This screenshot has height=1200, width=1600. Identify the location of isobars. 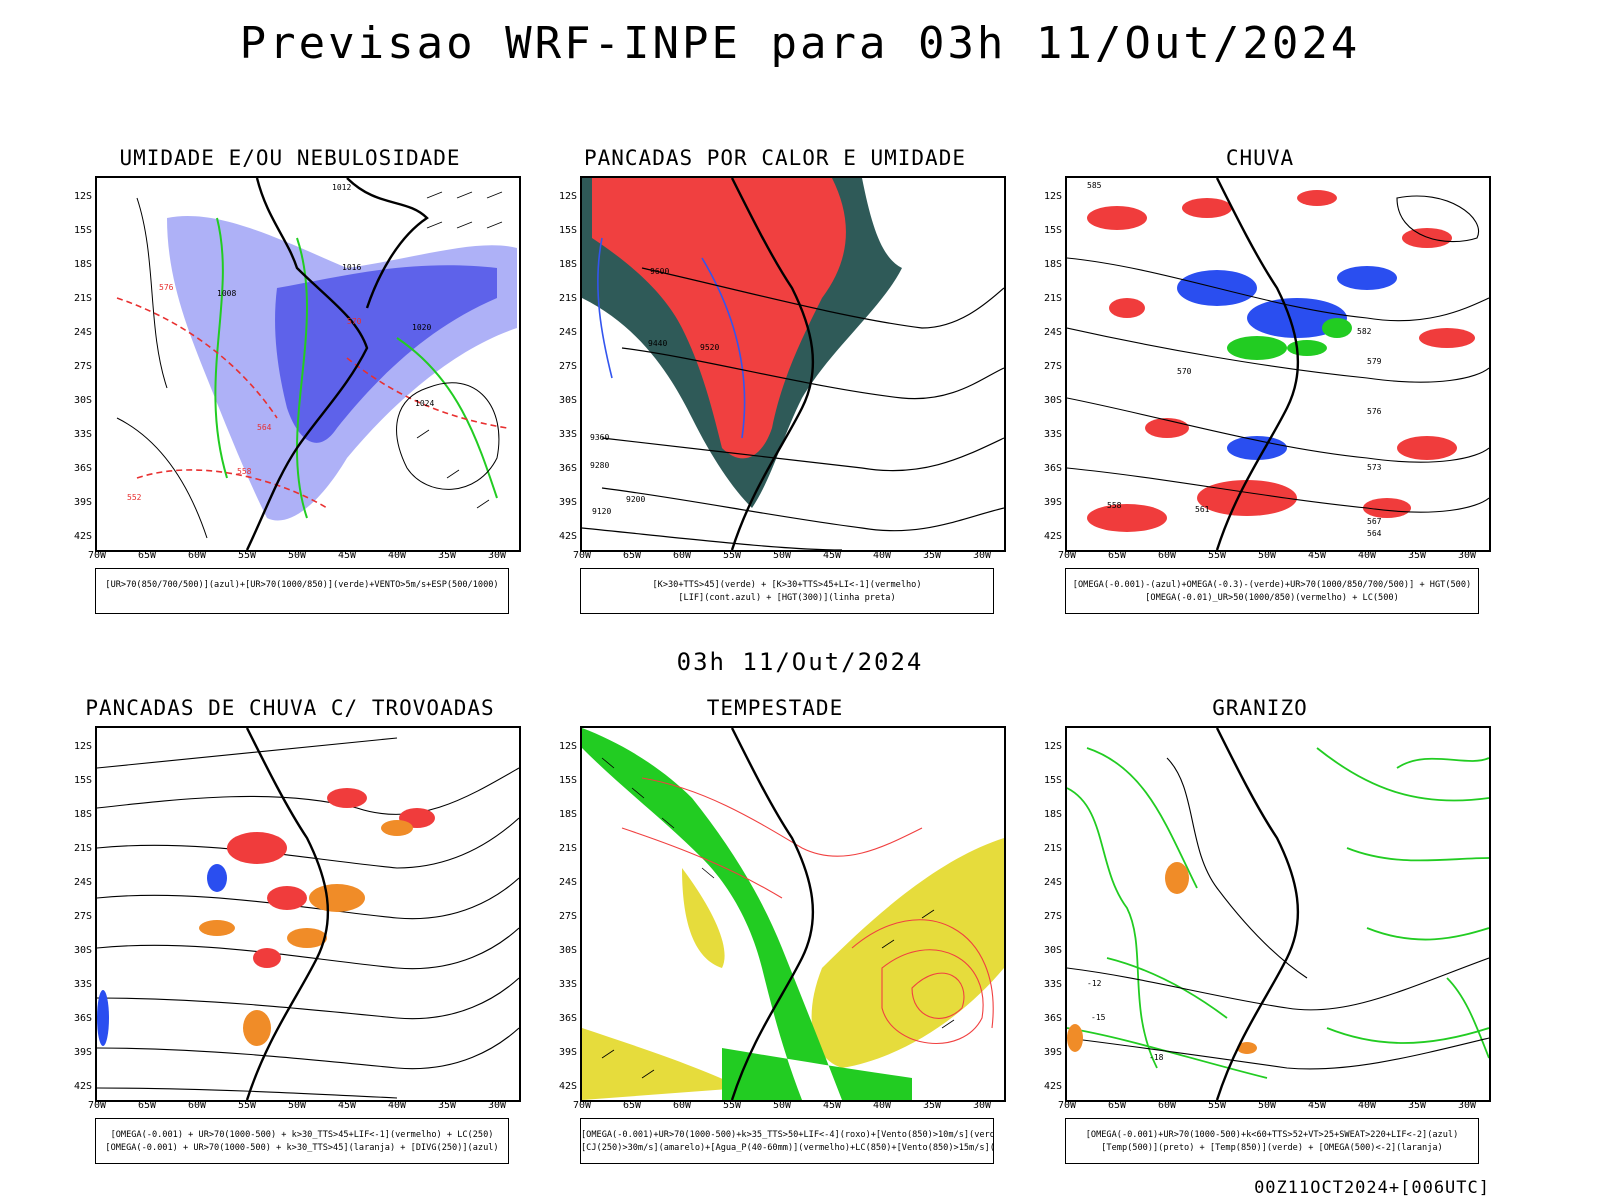
(308, 368).